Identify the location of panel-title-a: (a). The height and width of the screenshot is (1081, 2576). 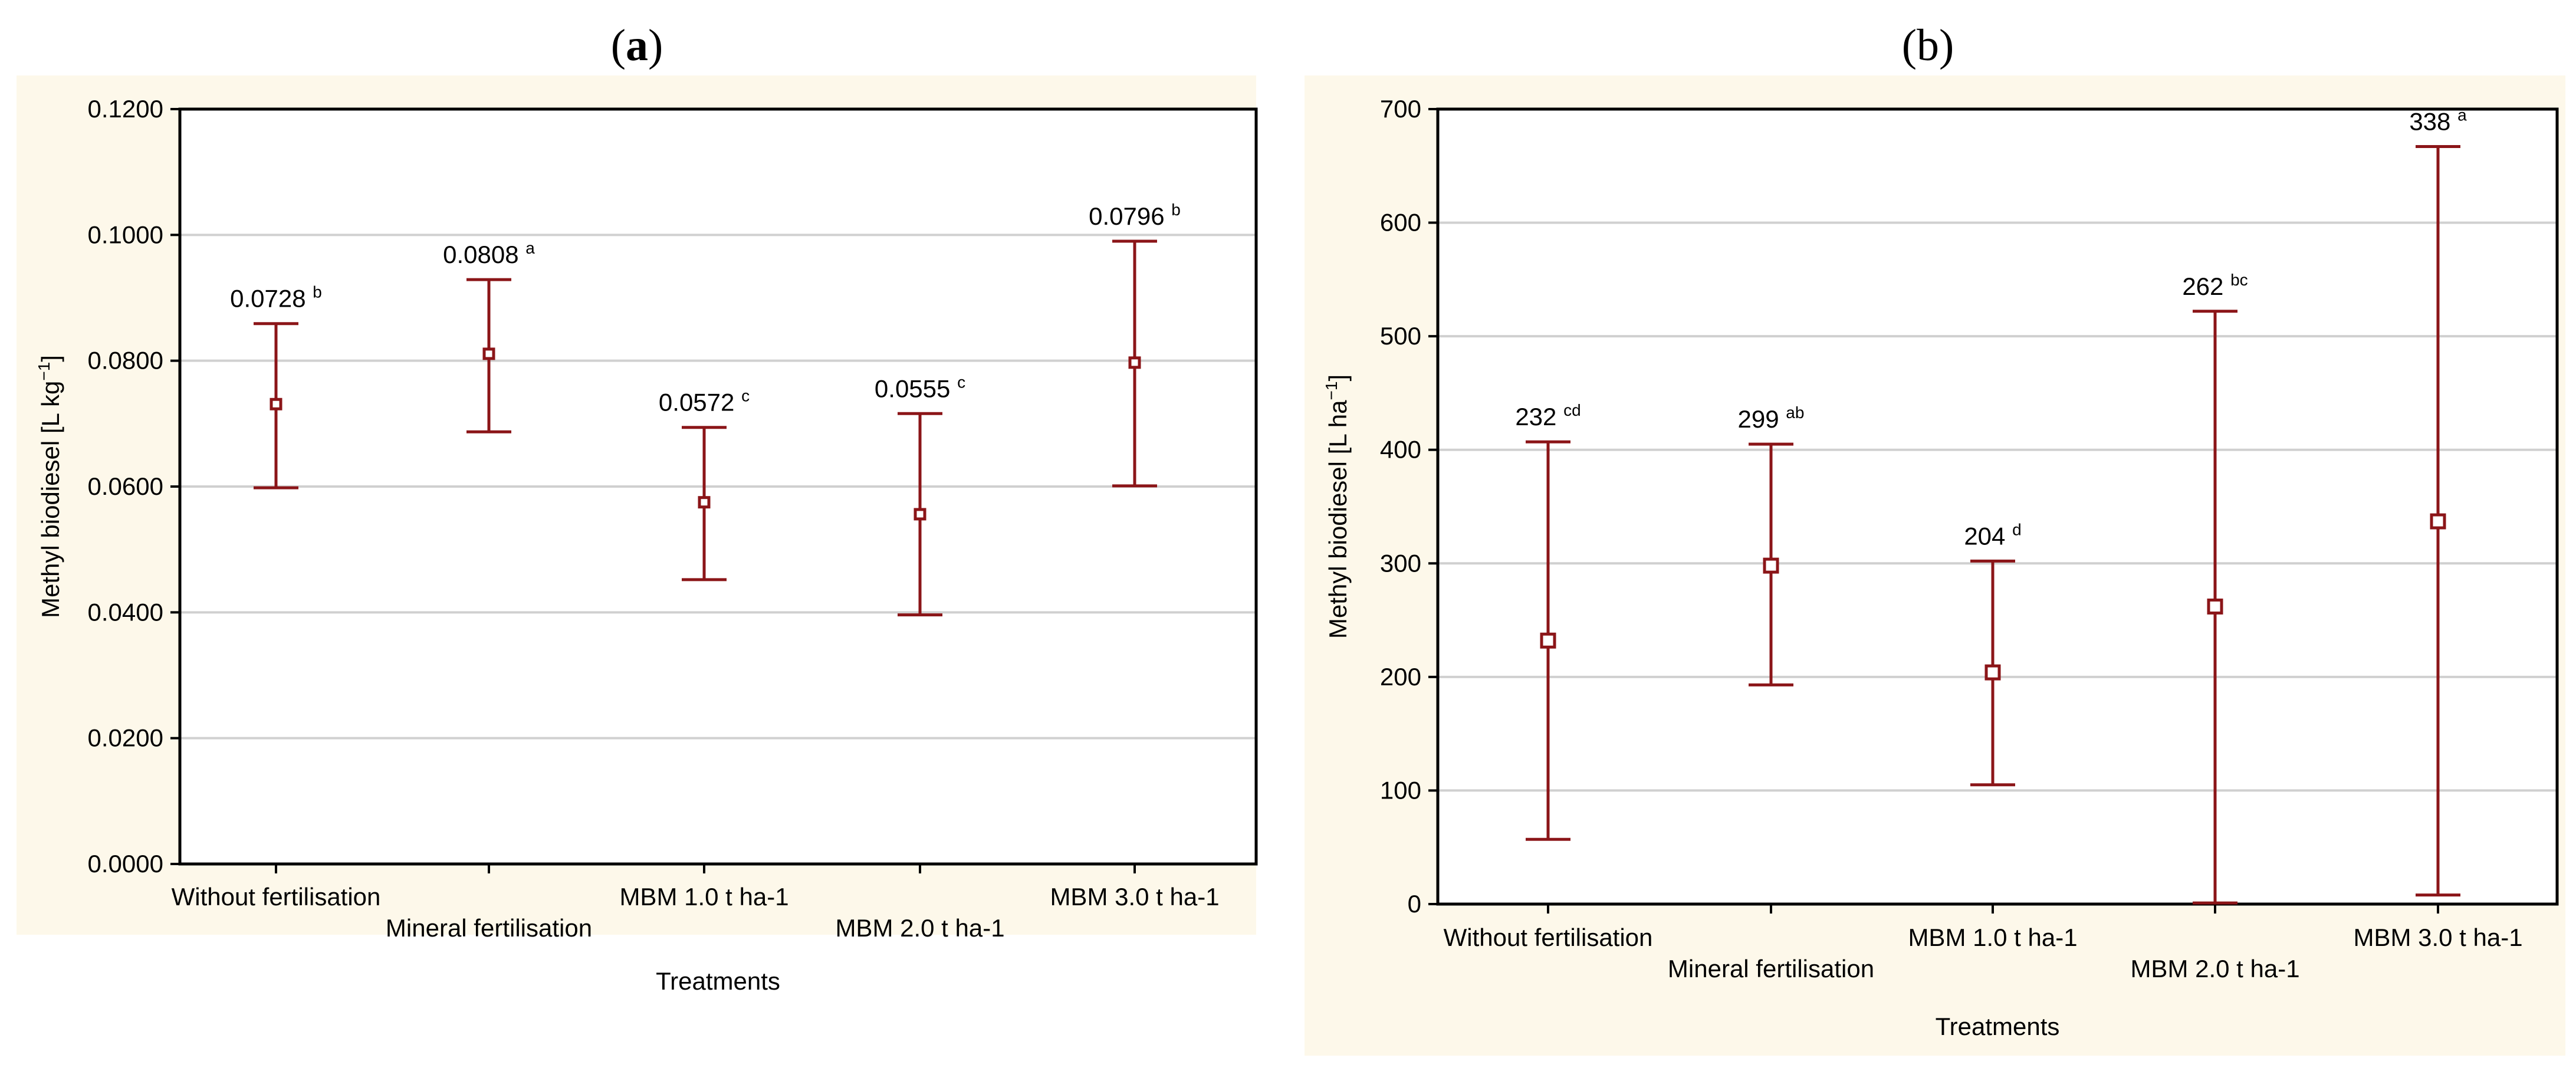
(636, 46).